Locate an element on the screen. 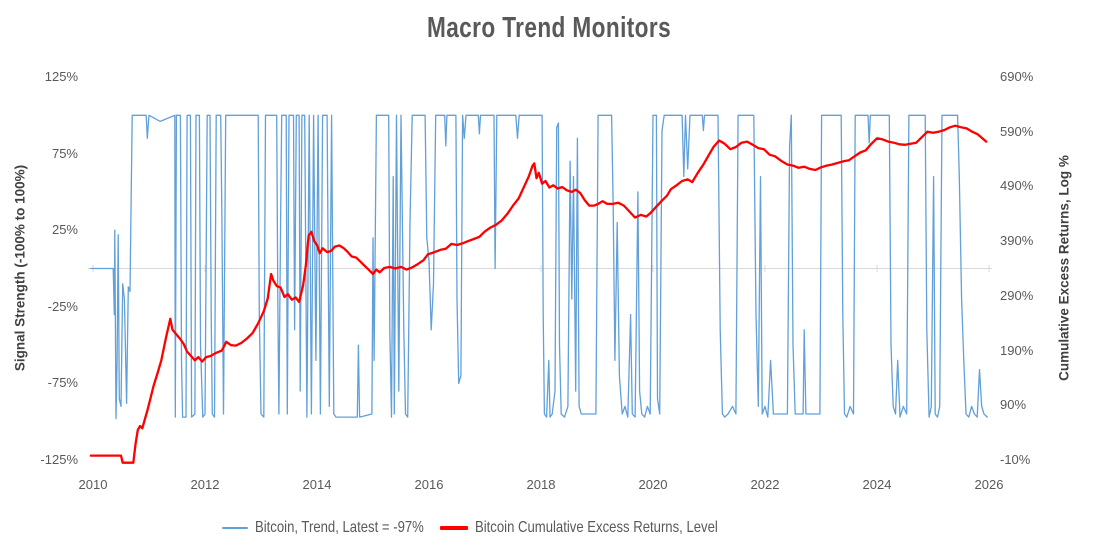  zero-gridline-layer is located at coordinates (540, 268).